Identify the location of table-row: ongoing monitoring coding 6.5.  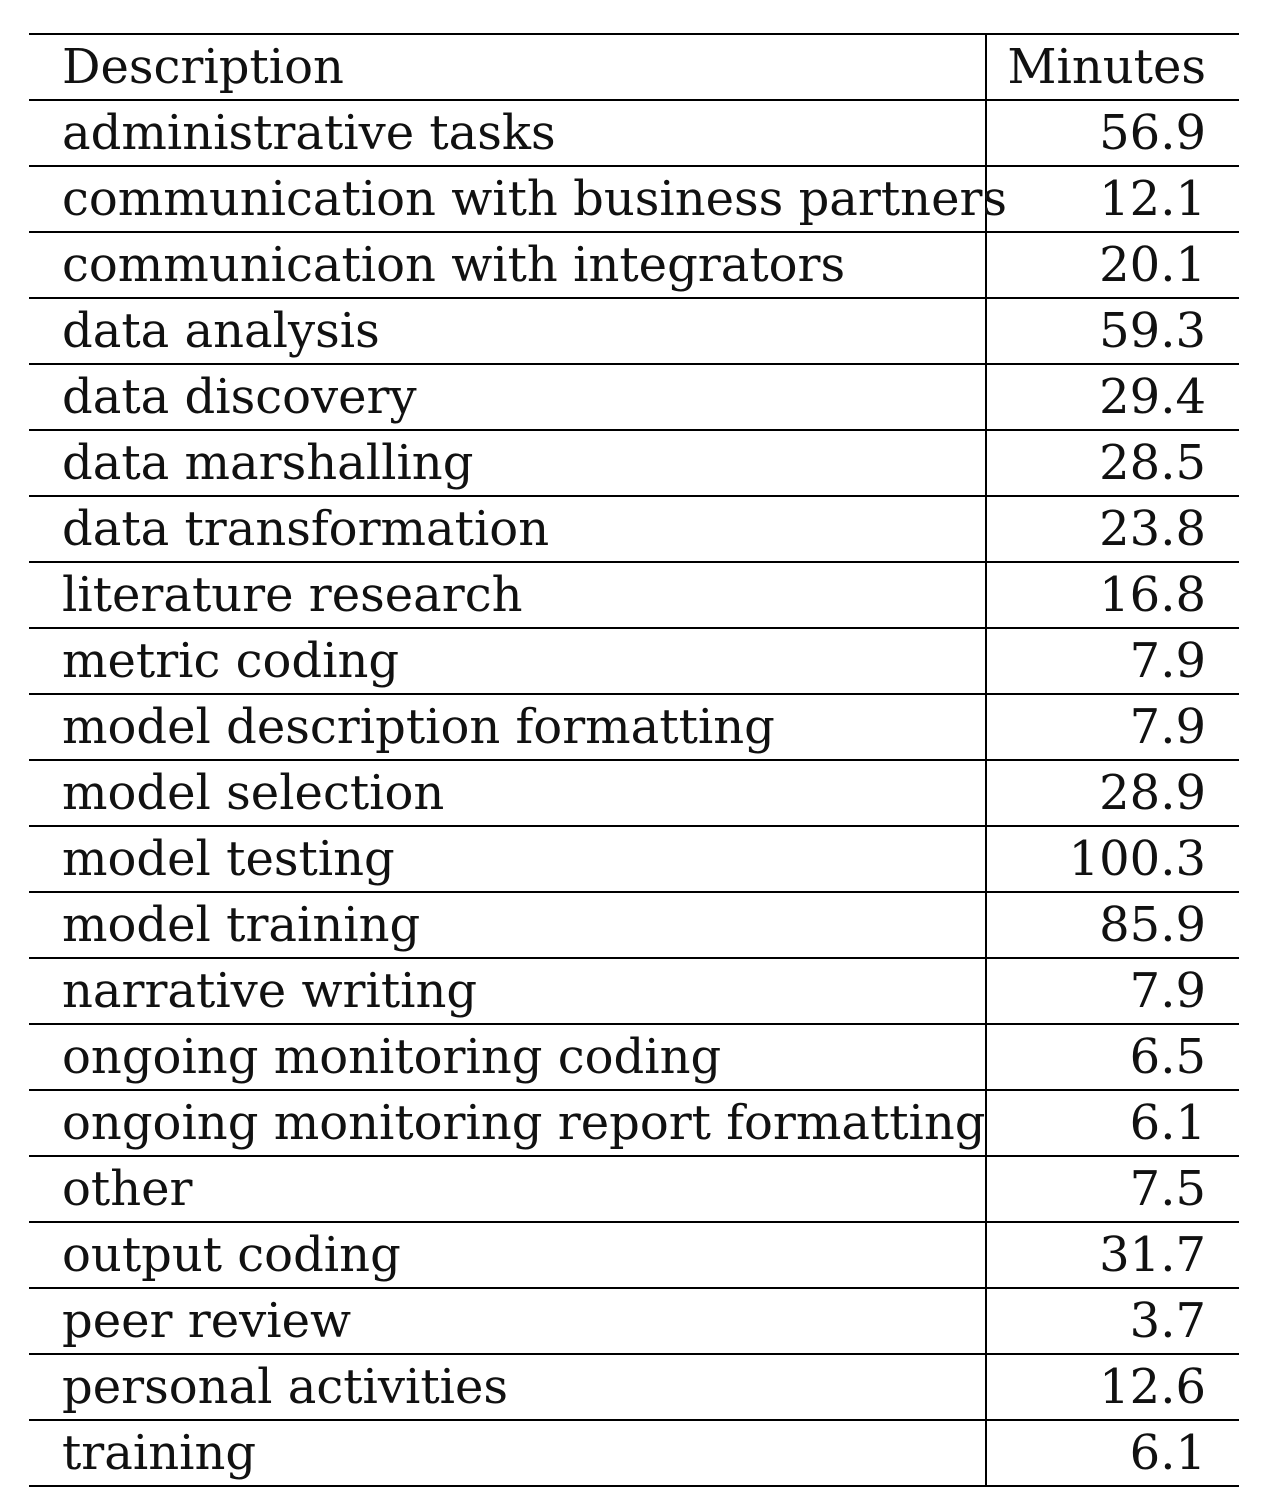
(634, 1057).